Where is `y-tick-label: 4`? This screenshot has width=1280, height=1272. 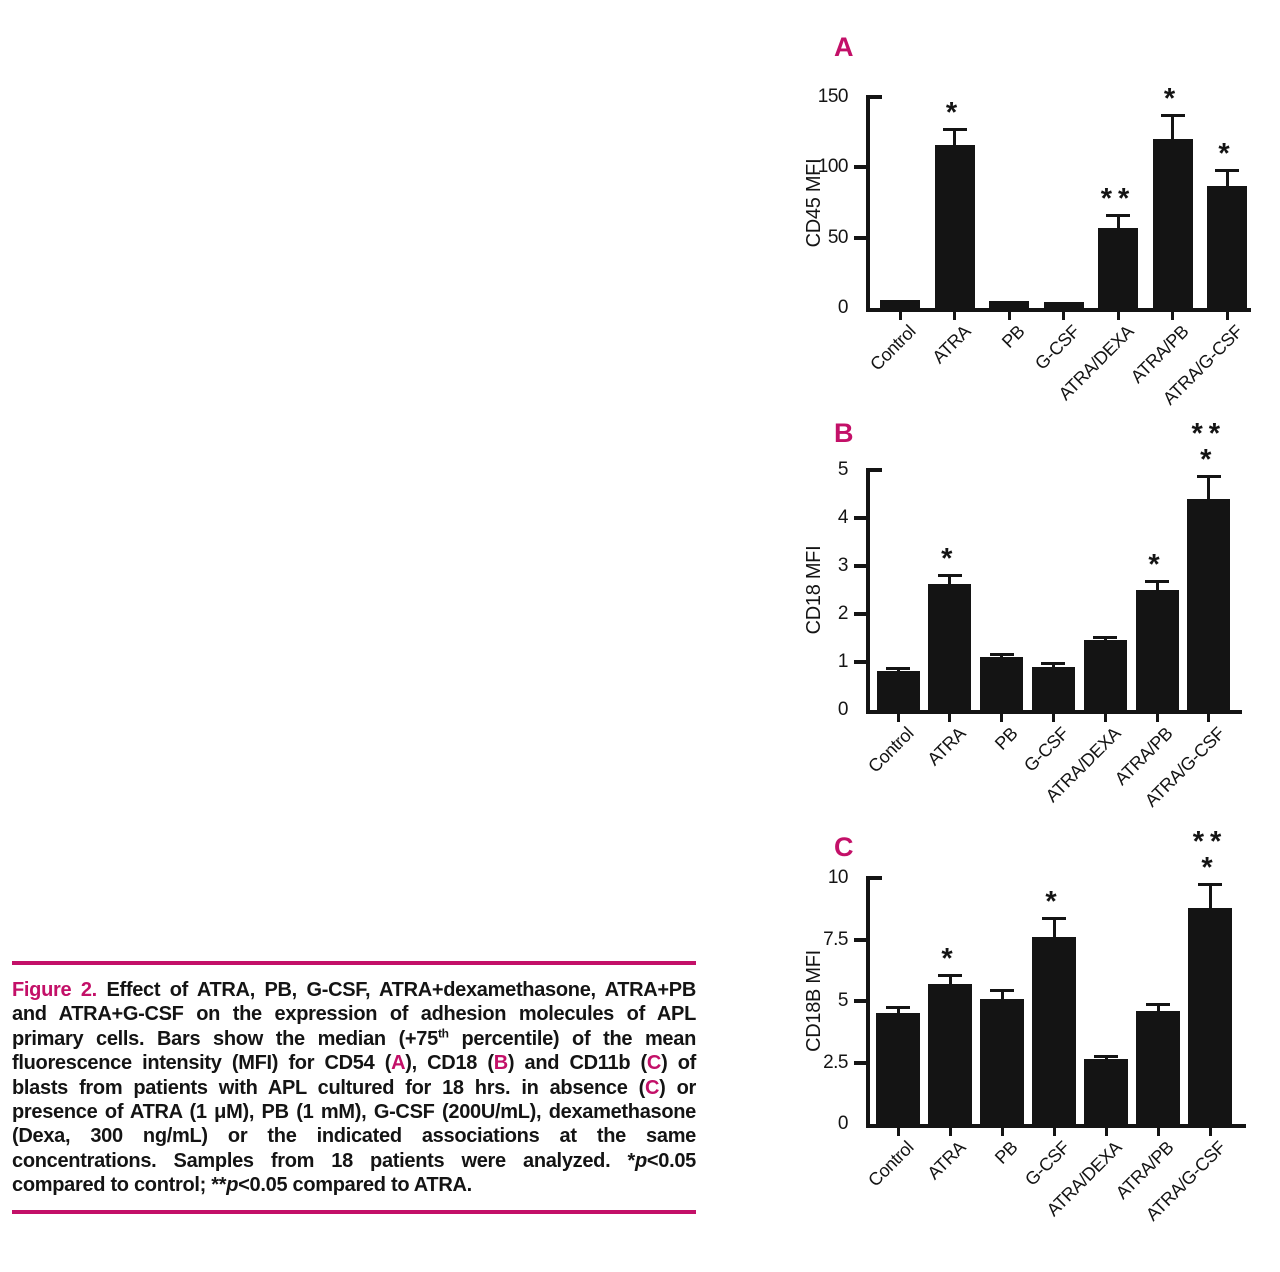 y-tick-label: 4 is located at coordinates (843, 517).